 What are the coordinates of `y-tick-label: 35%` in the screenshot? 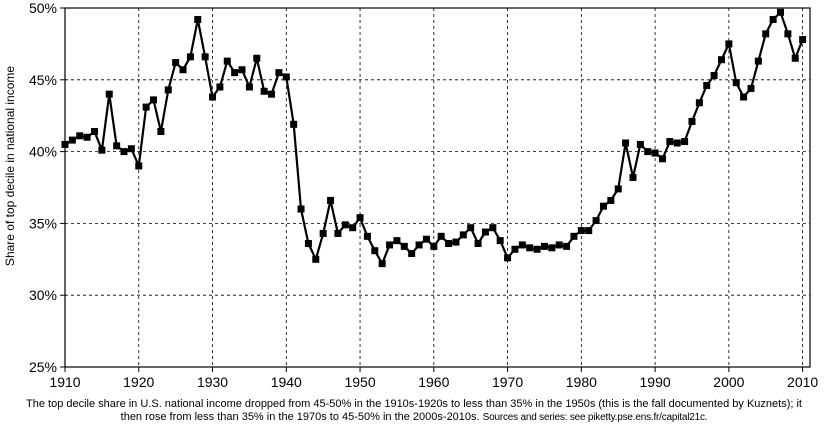 It's located at (43, 223).